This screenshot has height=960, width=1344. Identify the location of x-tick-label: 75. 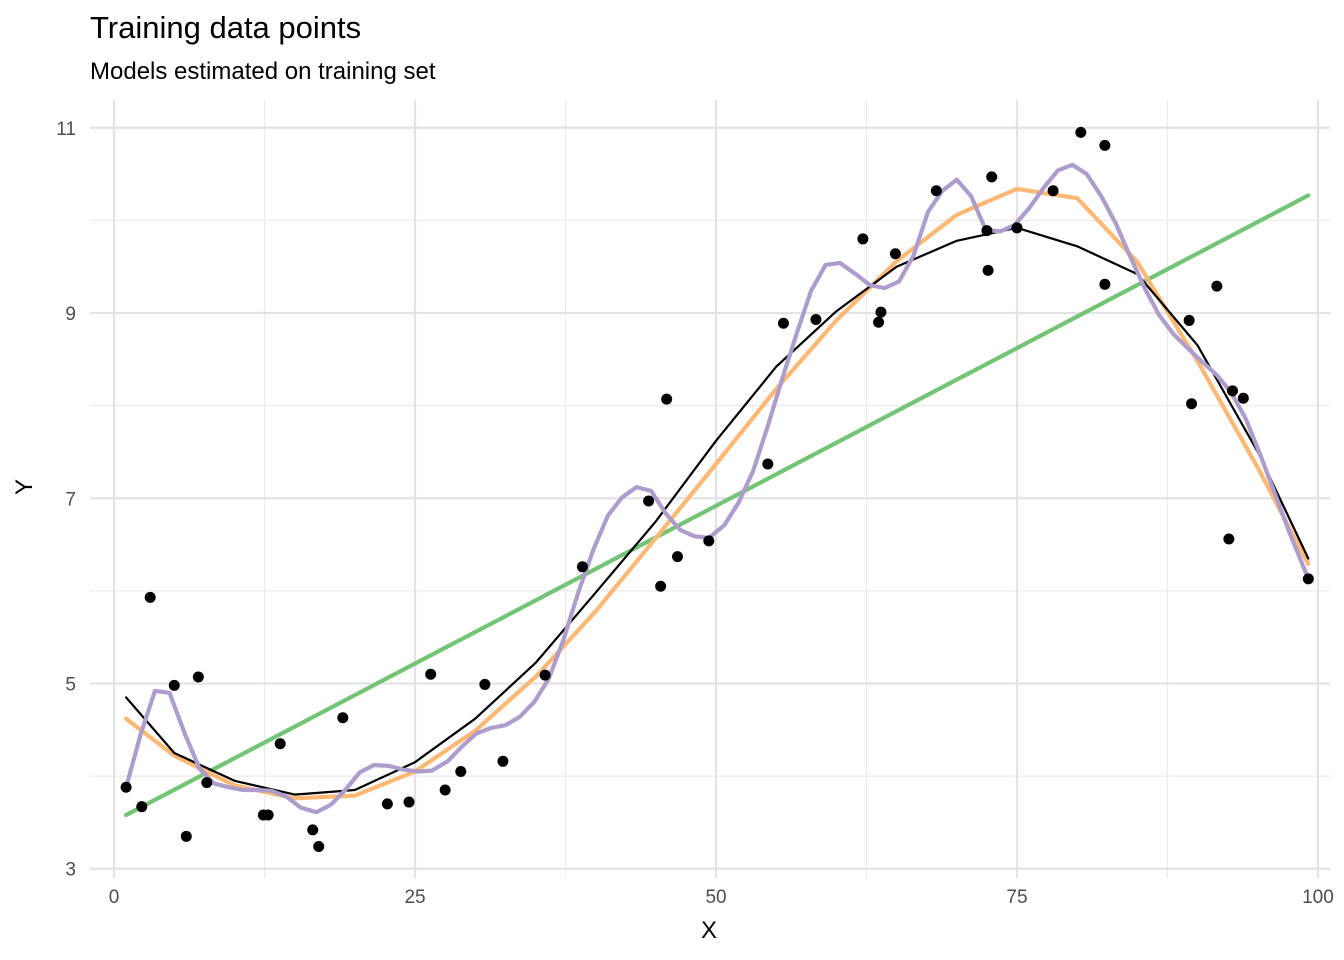
(1016, 897).